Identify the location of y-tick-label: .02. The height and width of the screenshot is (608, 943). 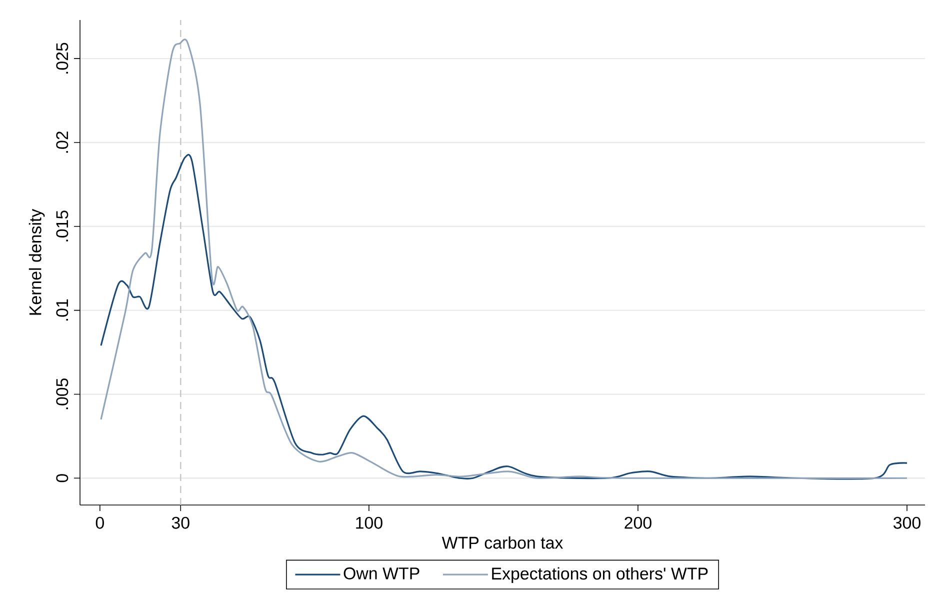
(62, 142).